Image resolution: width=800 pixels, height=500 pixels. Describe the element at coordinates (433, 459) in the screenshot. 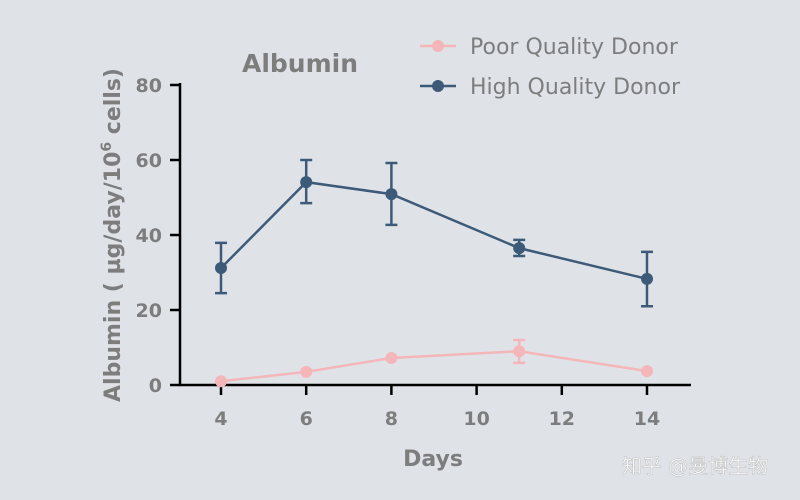

I see `x-axis-label: Days` at that location.